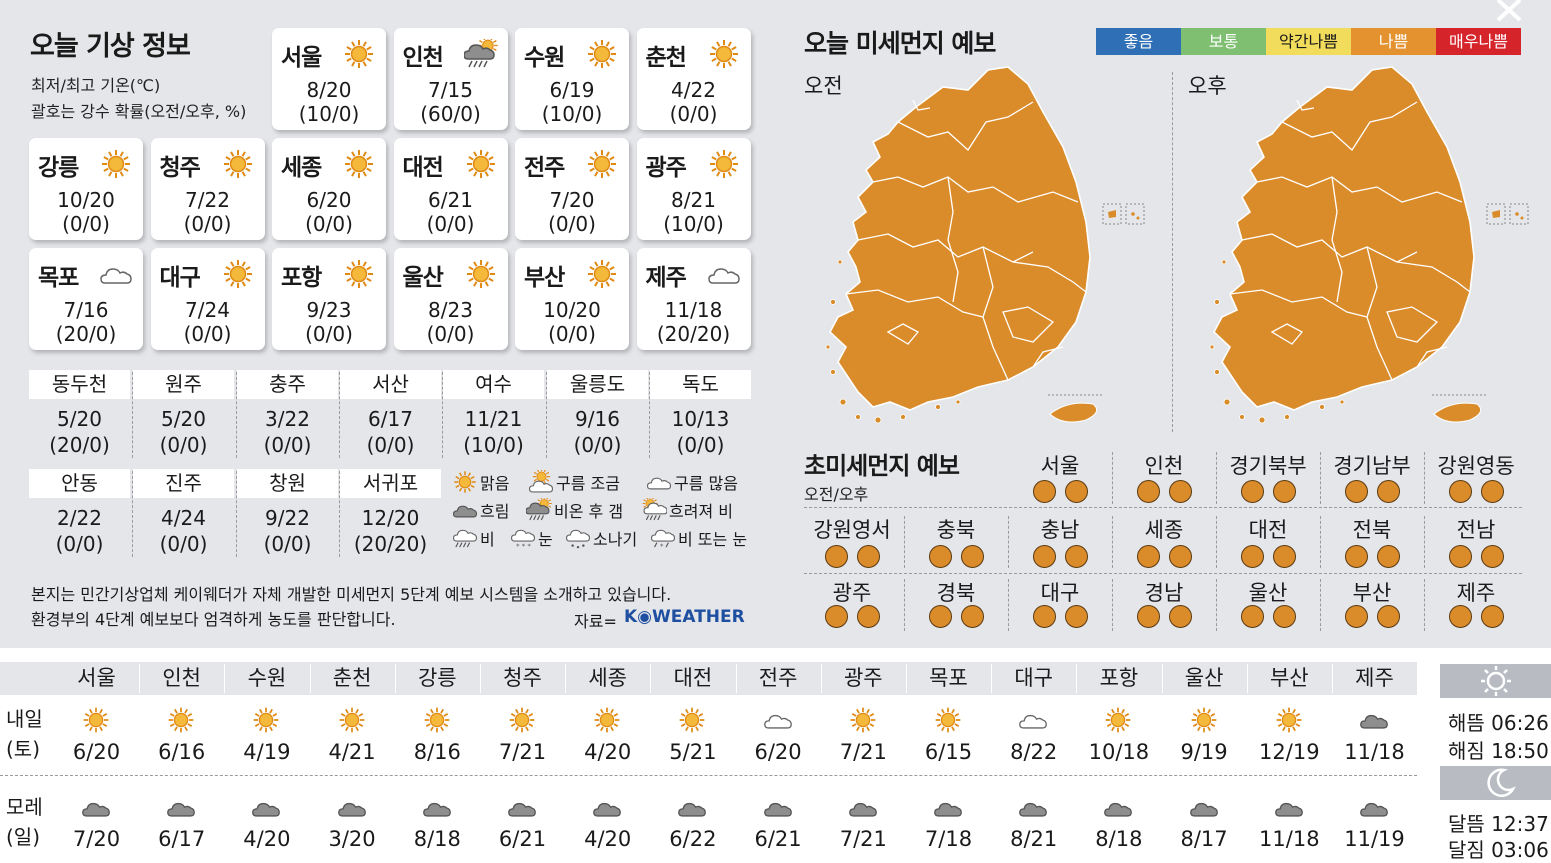  I want to click on ultra-region-name: 세종, so click(1164, 530).